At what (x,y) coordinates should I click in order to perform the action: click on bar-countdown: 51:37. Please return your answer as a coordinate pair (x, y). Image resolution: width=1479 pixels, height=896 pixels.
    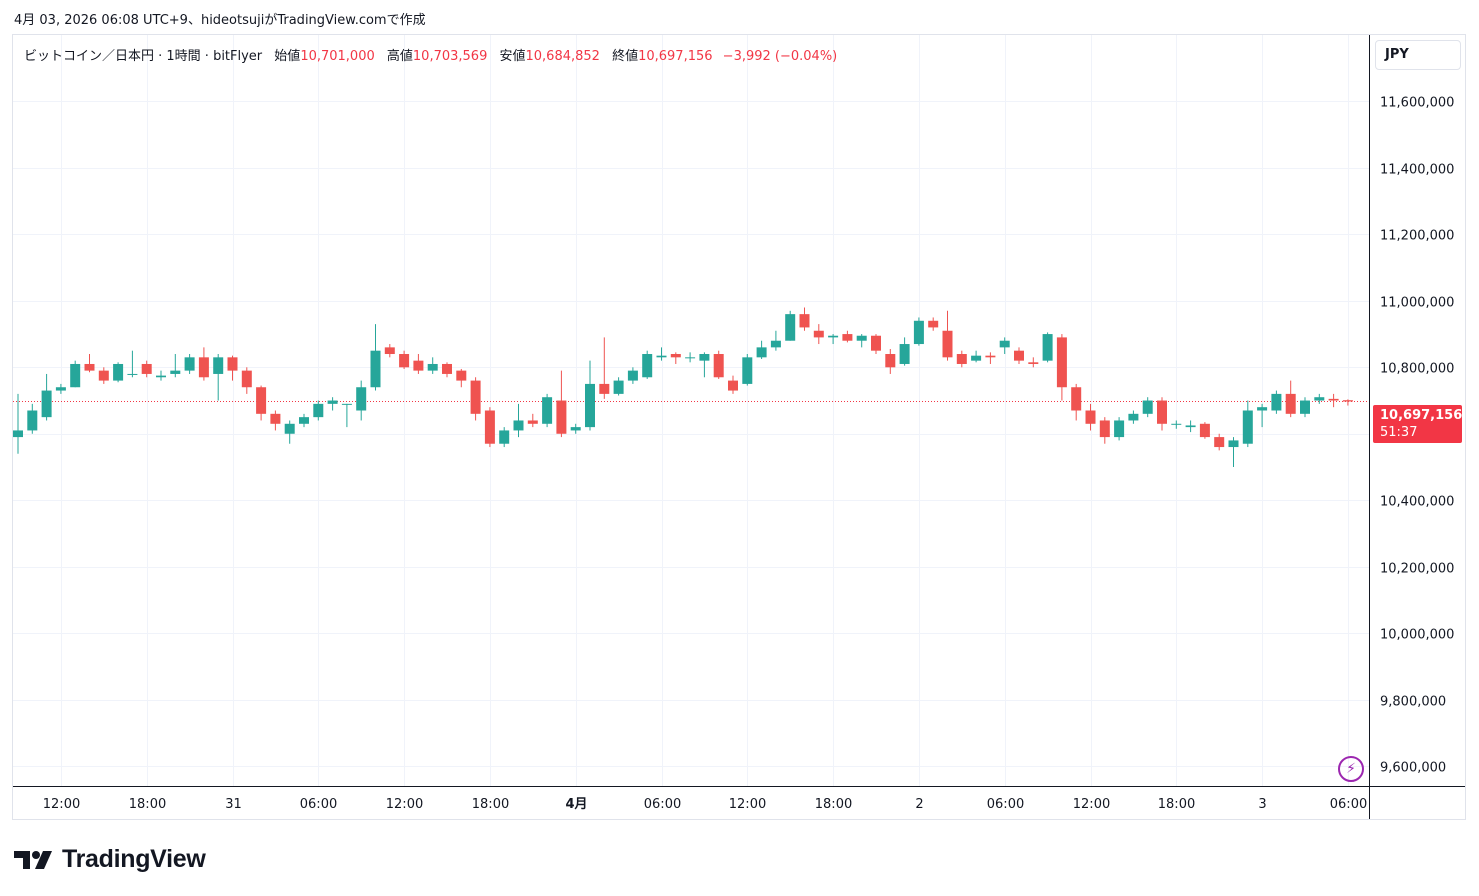
    Looking at the image, I should click on (1399, 432).